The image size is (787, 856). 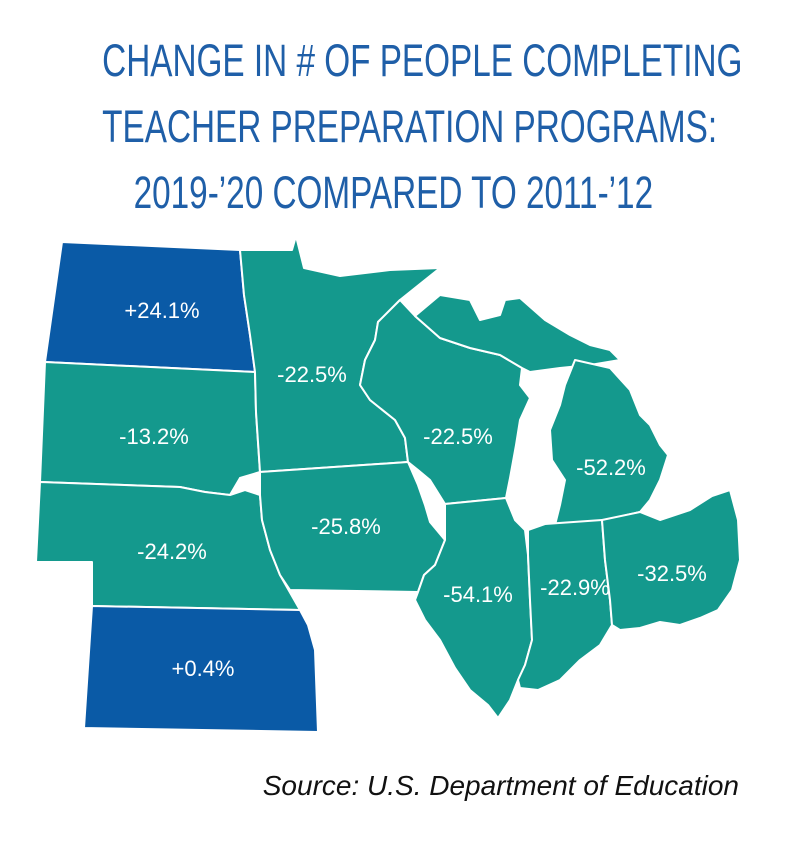 What do you see at coordinates (422, 60) in the screenshot?
I see `title-line-1: CHANGE IN # OF PEOPLE COMPLETING` at bounding box center [422, 60].